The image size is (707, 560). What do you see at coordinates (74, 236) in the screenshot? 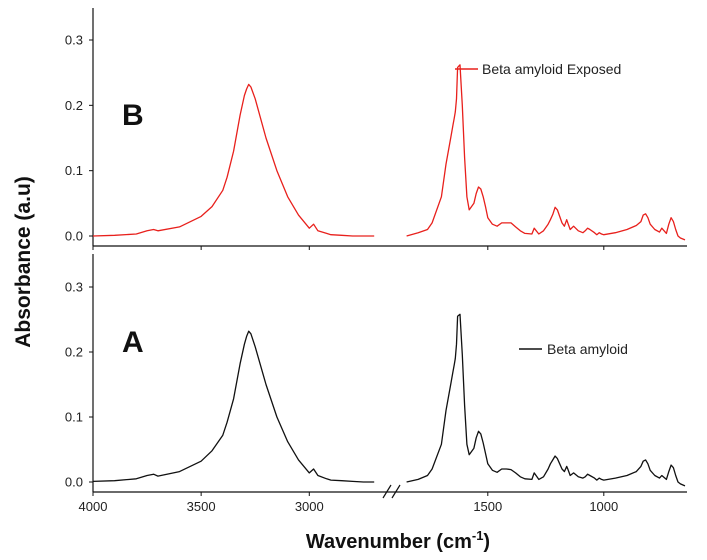
I see `upper-y-tick-label: 0.0` at bounding box center [74, 236].